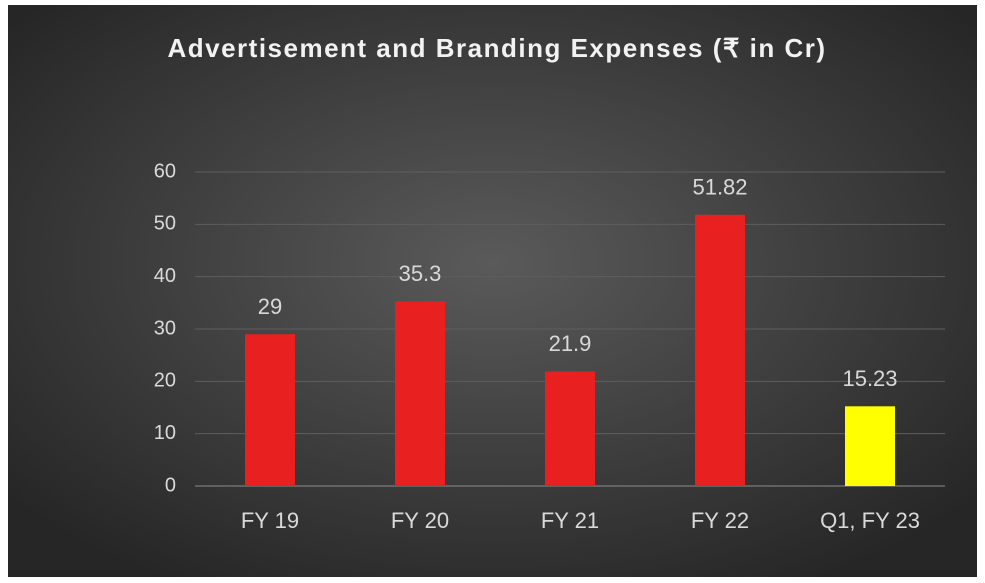 The image size is (985, 583). Describe the element at coordinates (870, 520) in the screenshot. I see `x-tick-label: Q1, FY 23` at that location.